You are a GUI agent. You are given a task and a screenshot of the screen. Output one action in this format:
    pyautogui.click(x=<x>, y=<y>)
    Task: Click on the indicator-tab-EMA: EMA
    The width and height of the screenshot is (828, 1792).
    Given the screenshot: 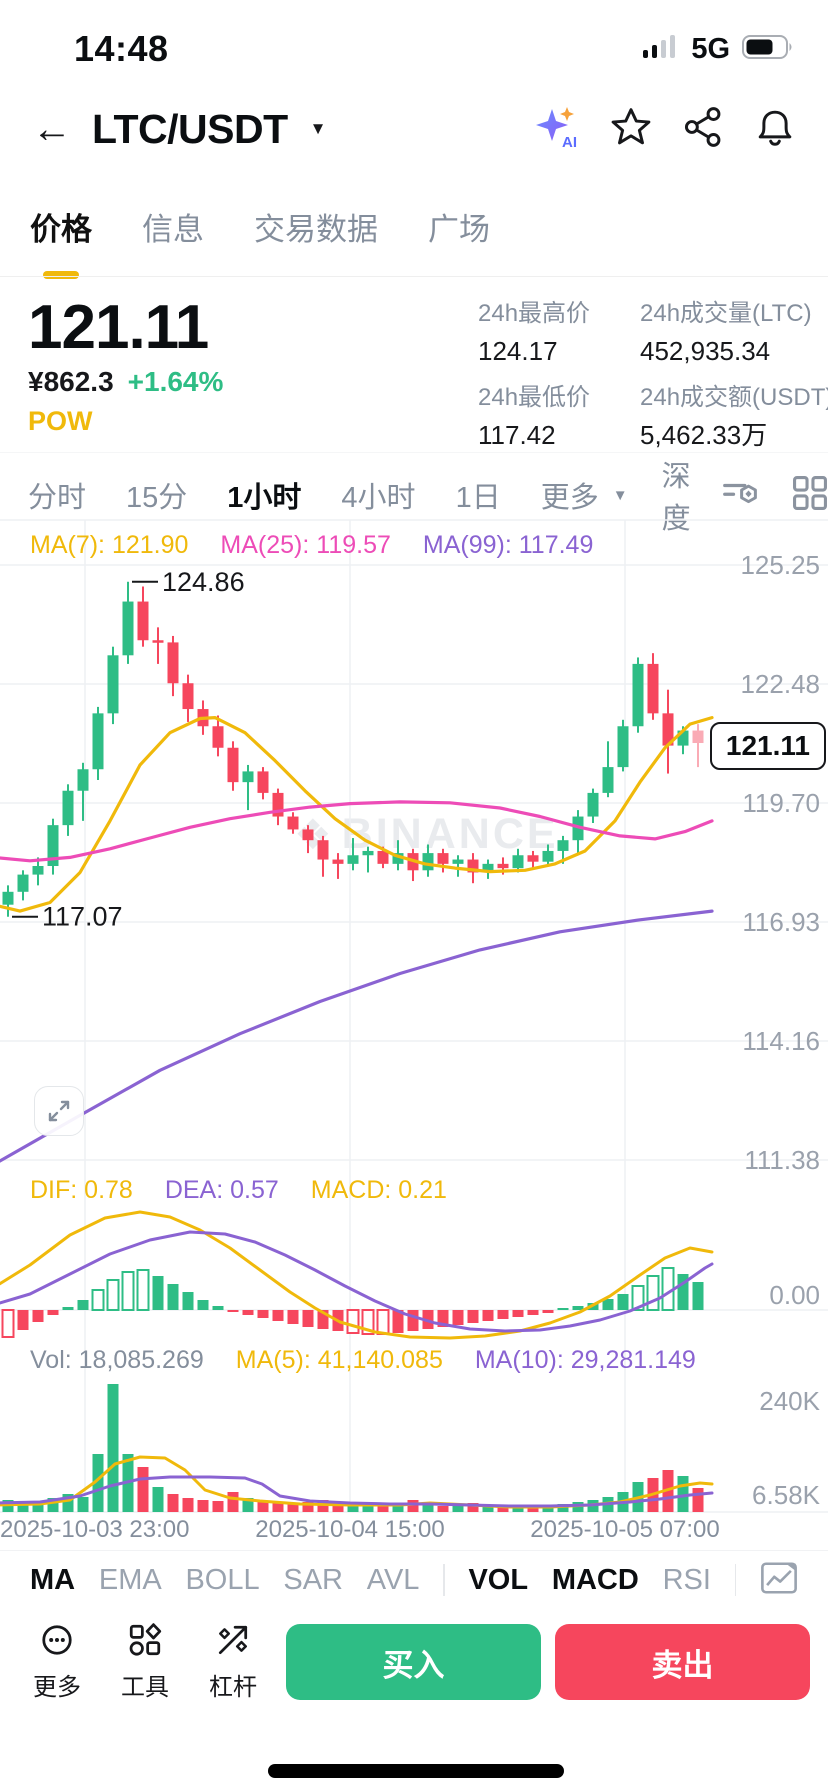 What is the action you would take?
    pyautogui.click(x=130, y=1579)
    